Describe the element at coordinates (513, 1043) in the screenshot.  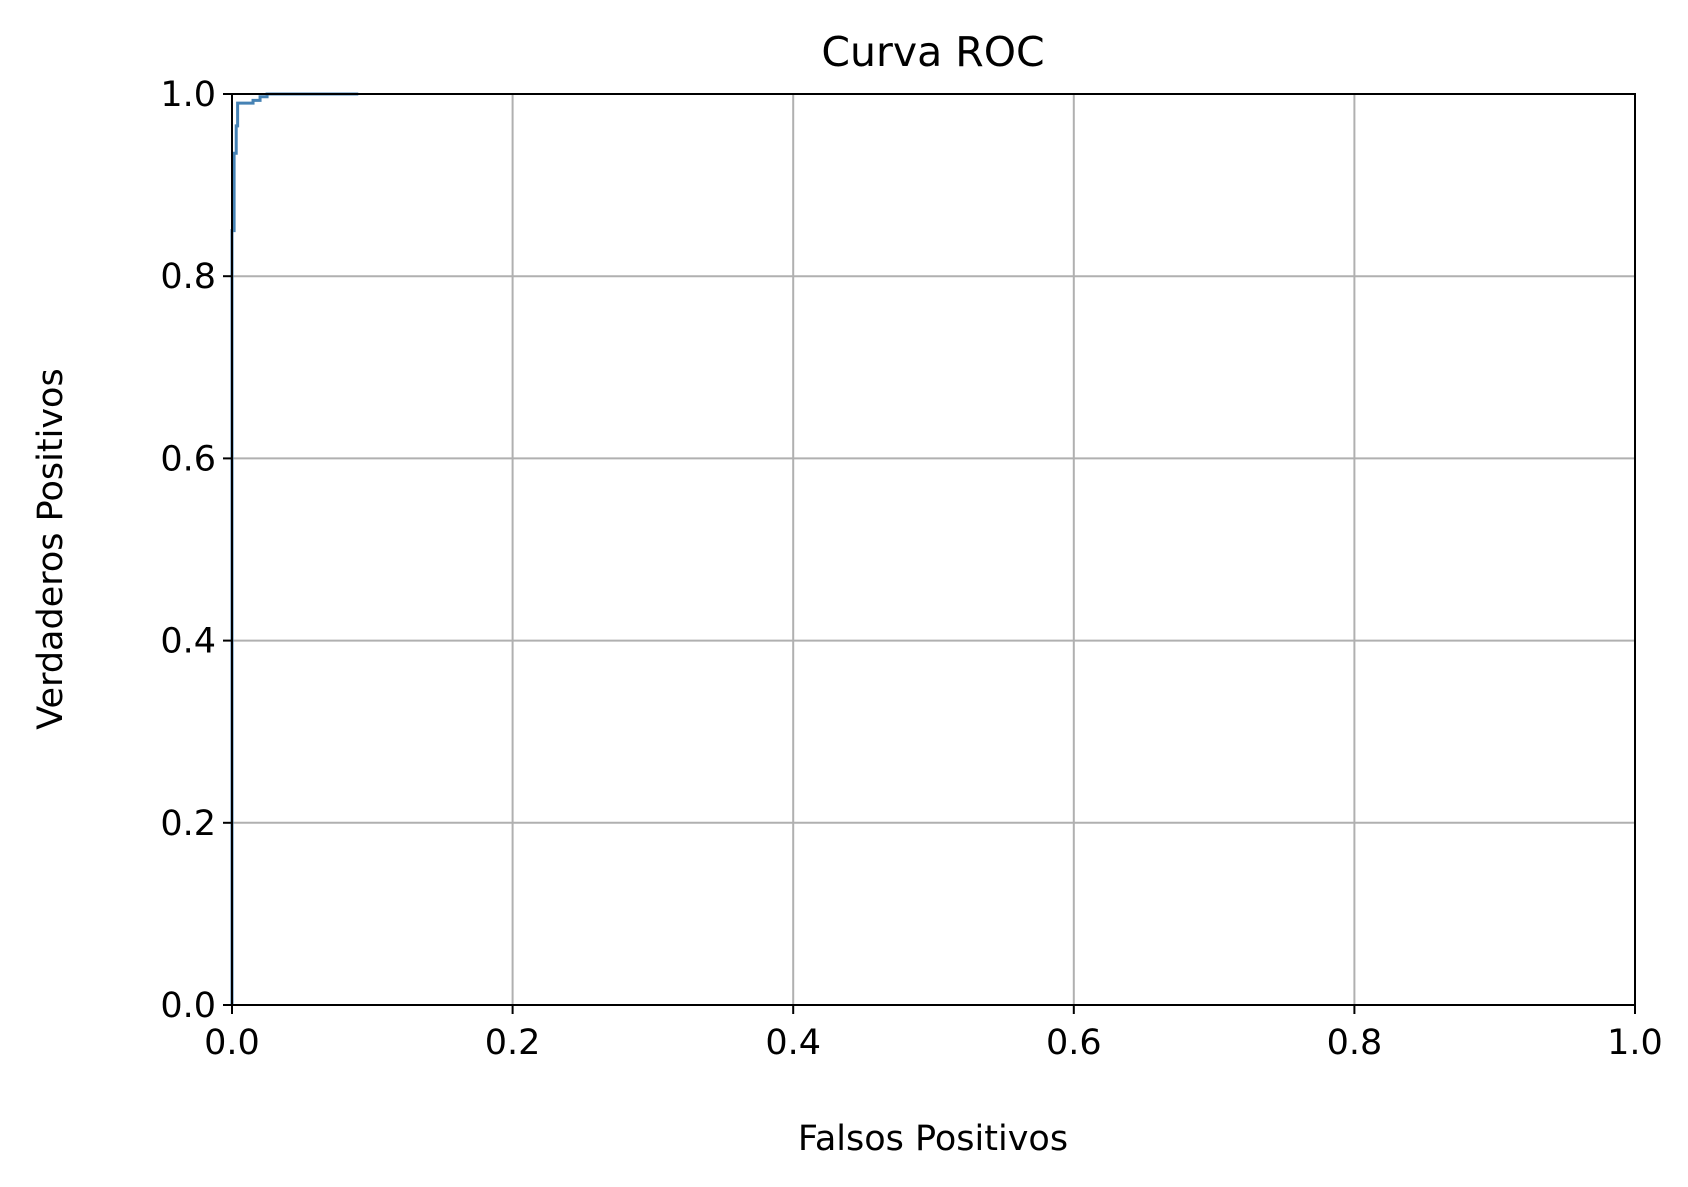
I see `x-tick-label: 0.2` at that location.